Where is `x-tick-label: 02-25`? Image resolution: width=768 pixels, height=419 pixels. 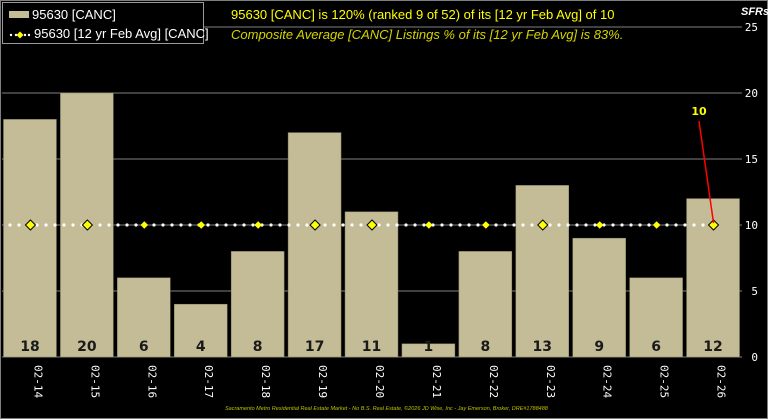 x-tick-label: 02-25 is located at coordinates (664, 381).